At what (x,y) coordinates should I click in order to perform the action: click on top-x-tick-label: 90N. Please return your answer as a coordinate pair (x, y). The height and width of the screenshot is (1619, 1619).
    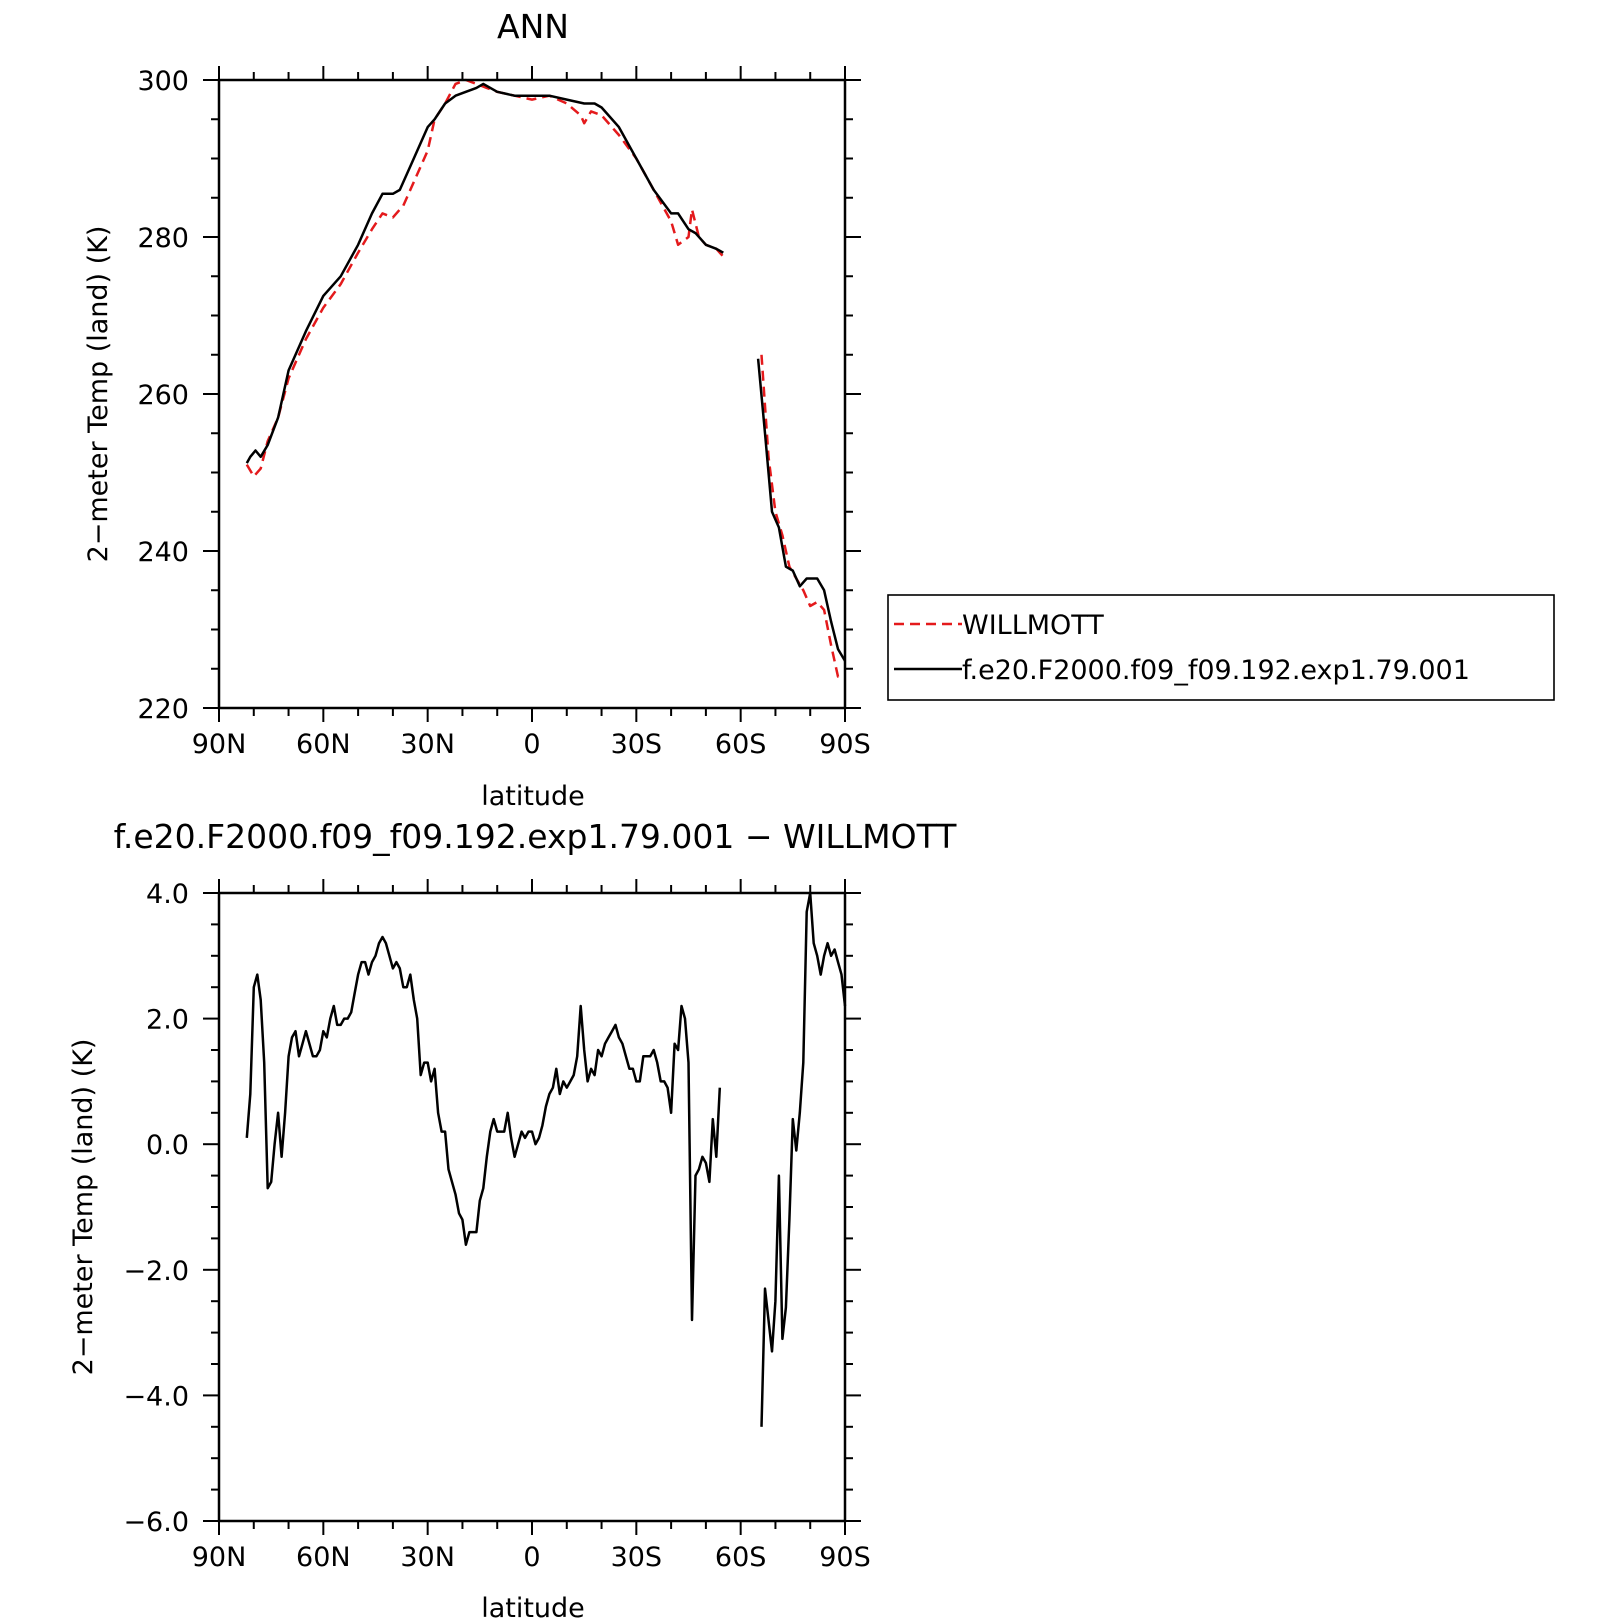
    Looking at the image, I should click on (219, 744).